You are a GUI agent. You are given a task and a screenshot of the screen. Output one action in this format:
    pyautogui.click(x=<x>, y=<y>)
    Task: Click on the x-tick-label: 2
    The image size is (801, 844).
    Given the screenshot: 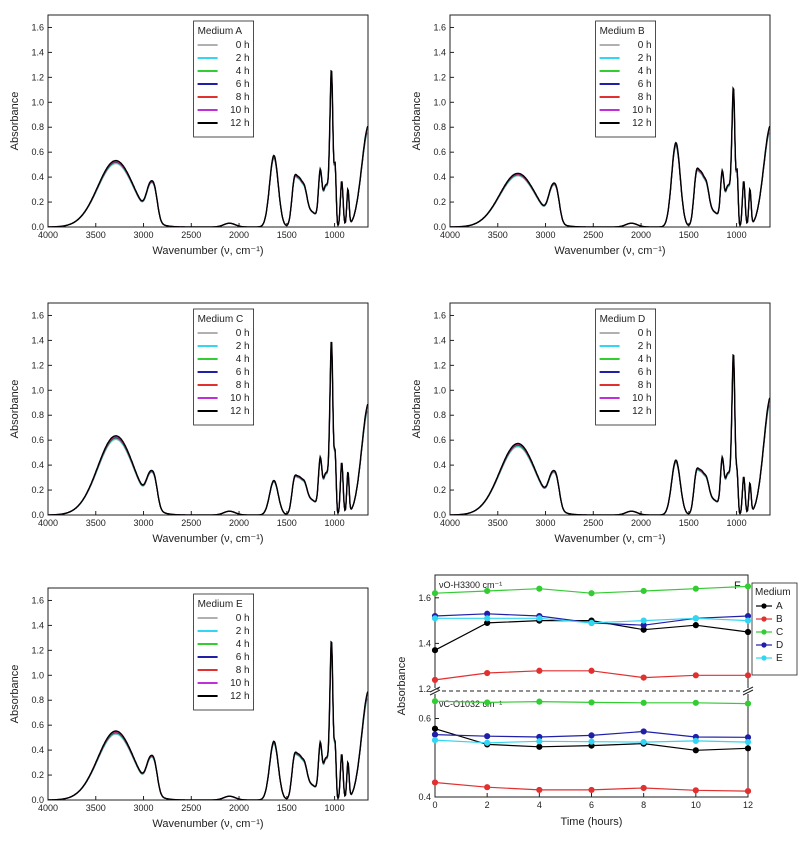 What is the action you would take?
    pyautogui.click(x=487, y=805)
    